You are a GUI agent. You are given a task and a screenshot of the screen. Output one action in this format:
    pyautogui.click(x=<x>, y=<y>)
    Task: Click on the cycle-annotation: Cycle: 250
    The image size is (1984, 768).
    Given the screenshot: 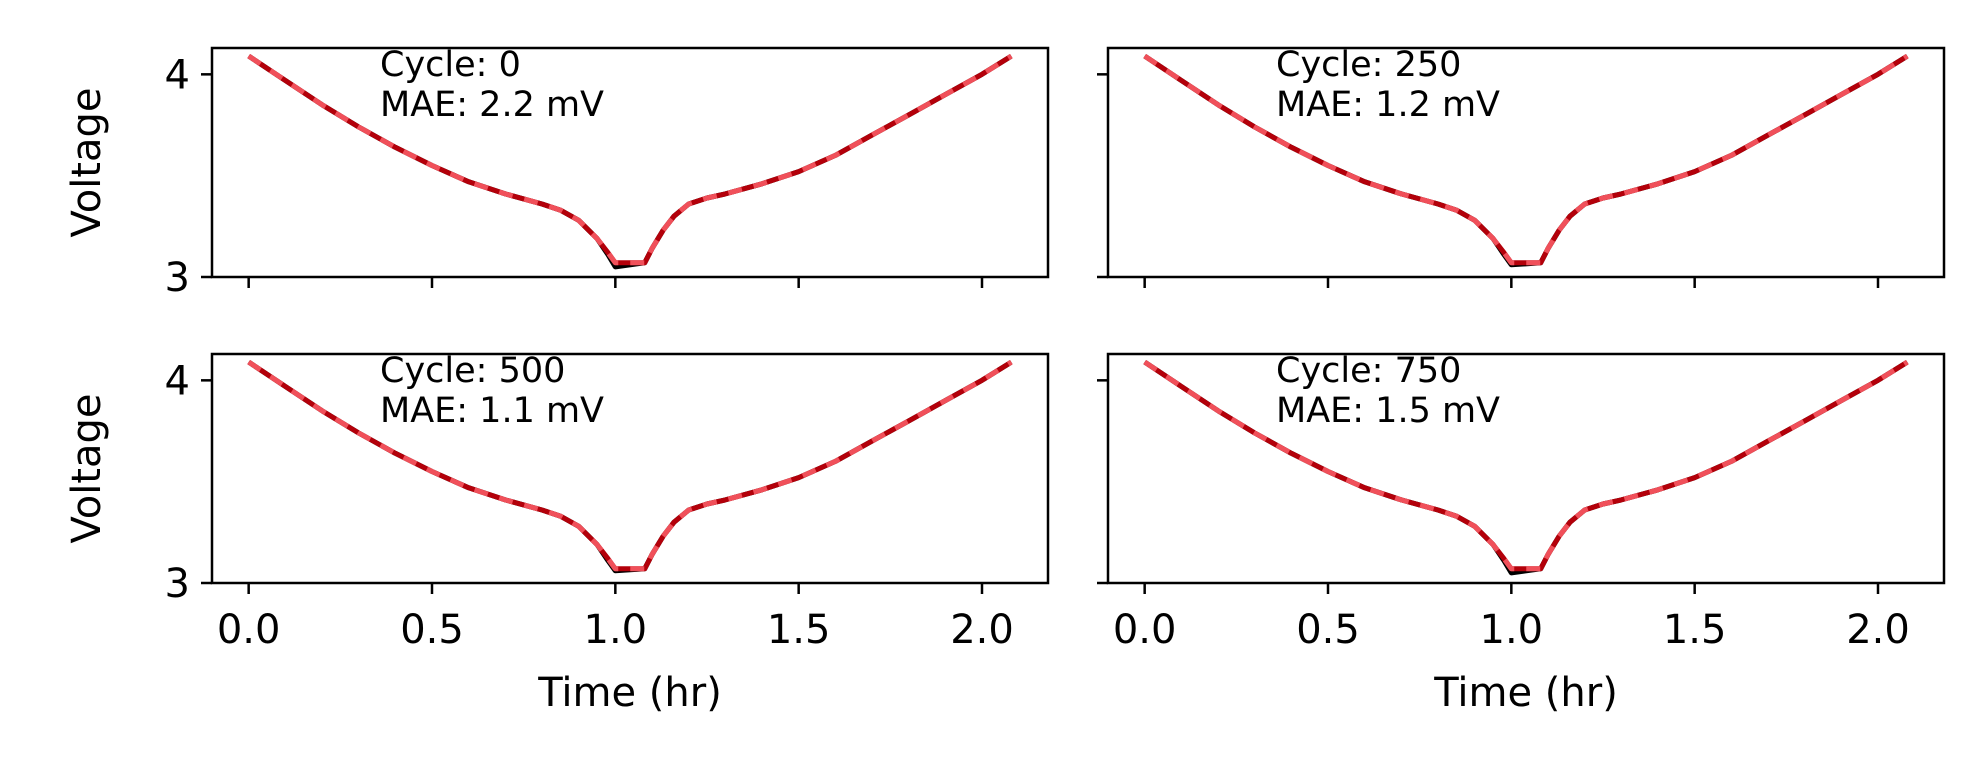 What is the action you would take?
    pyautogui.click(x=1368, y=65)
    